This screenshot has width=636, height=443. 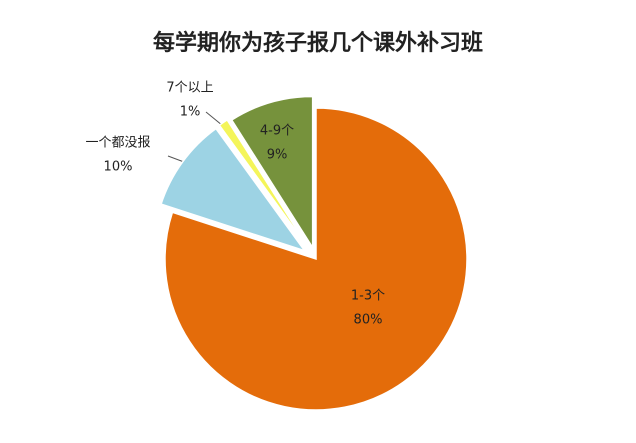 What do you see at coordinates (368, 320) in the screenshot?
I see `slice-value-label: 80%` at bounding box center [368, 320].